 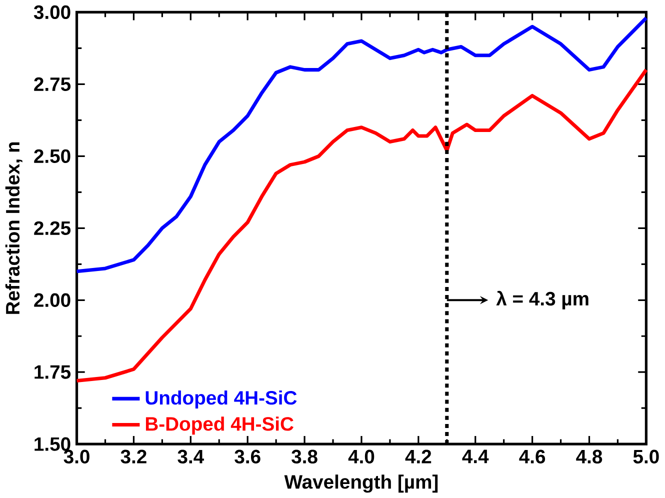 I want to click on x-tick-label: 4.4, so click(x=475, y=457).